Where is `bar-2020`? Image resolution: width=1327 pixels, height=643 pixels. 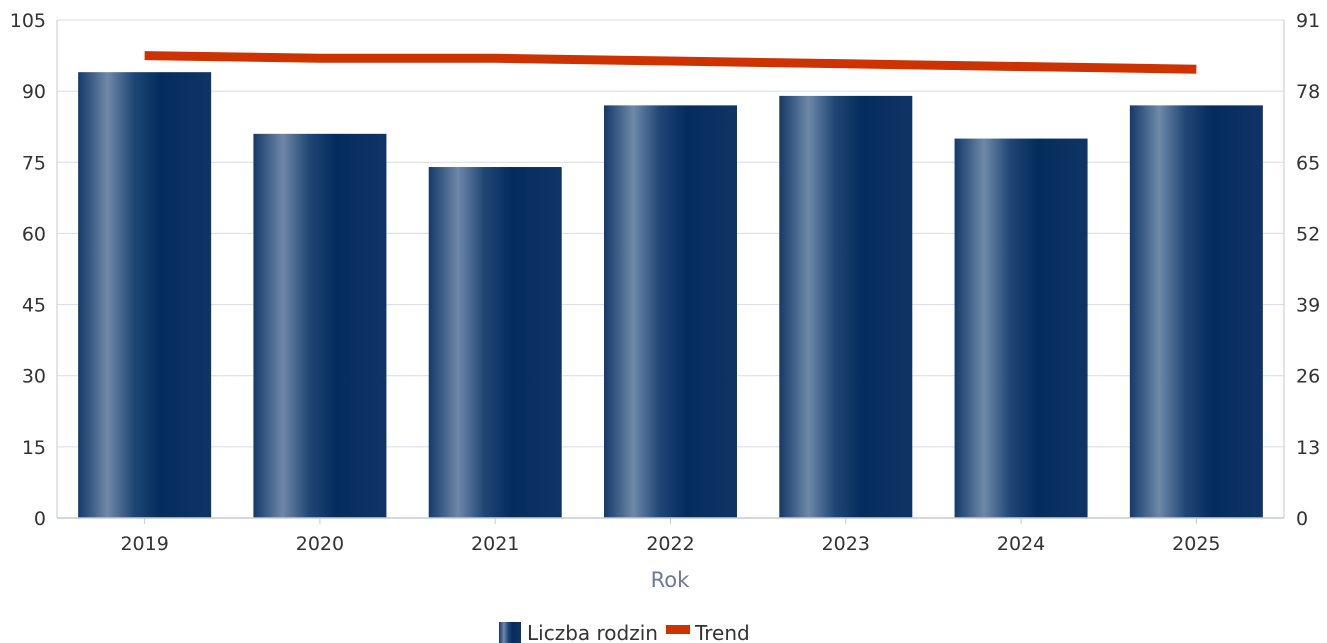
bar-2020 is located at coordinates (320, 326).